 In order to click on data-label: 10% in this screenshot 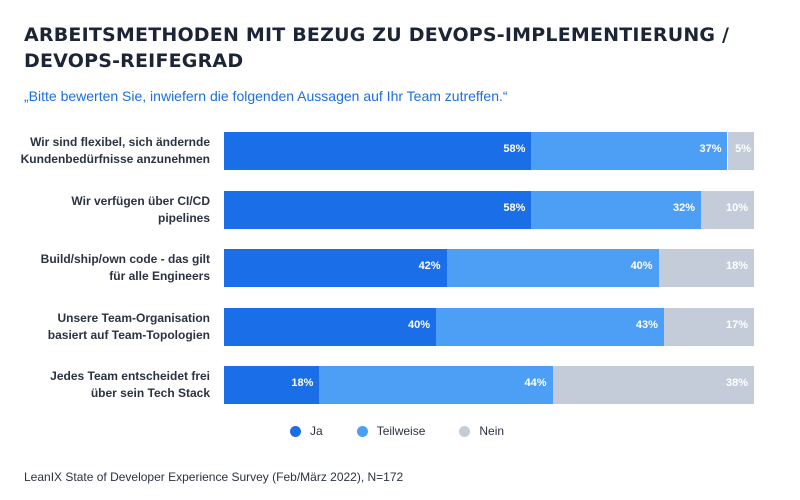, I will do `click(736, 207)`.